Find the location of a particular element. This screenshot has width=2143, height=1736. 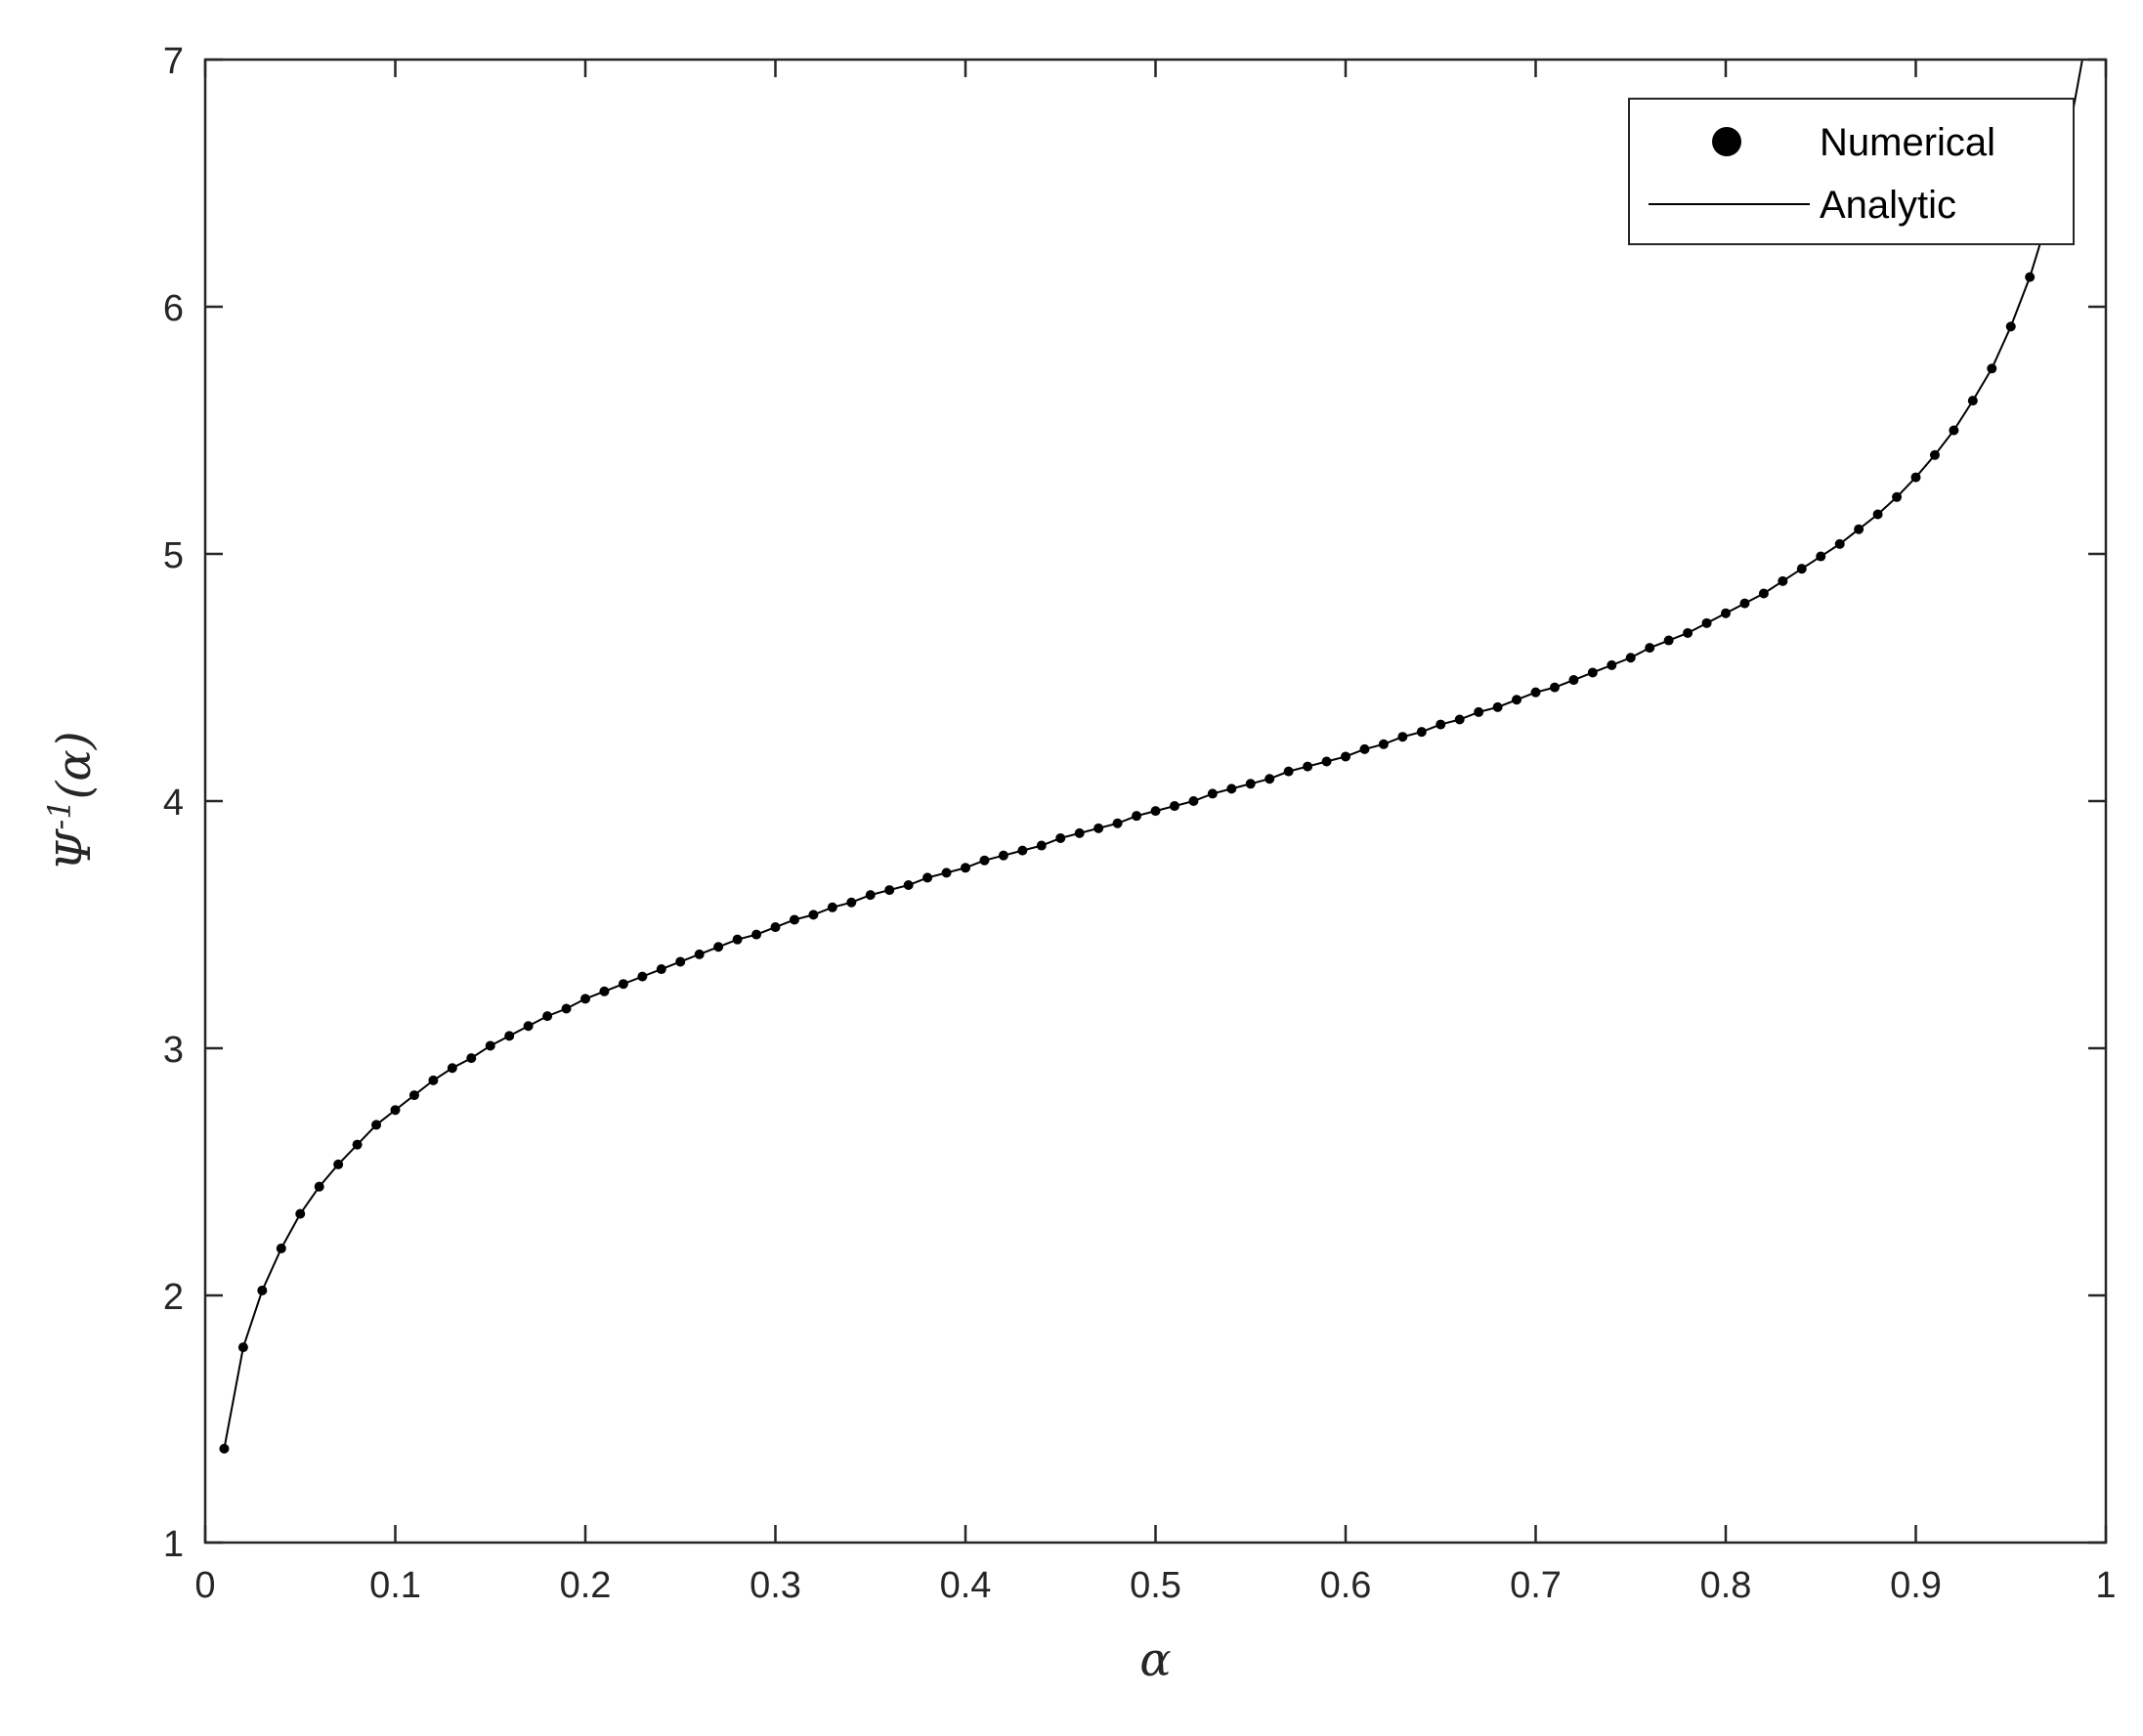

y-tick-label: 6 is located at coordinates (173, 308).